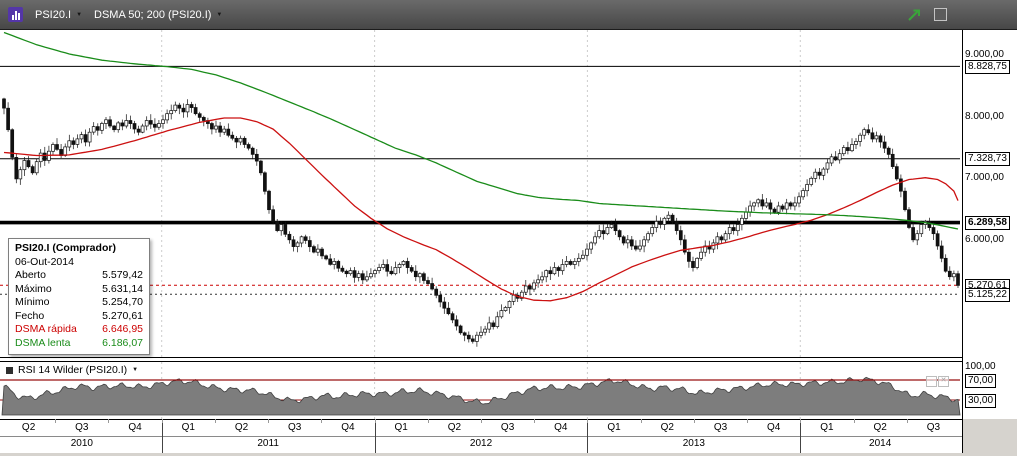 This screenshot has width=1017, height=456. I want to click on rsi-header: RSI 14 Wilder (PSI20.I) ▼, so click(72, 370).